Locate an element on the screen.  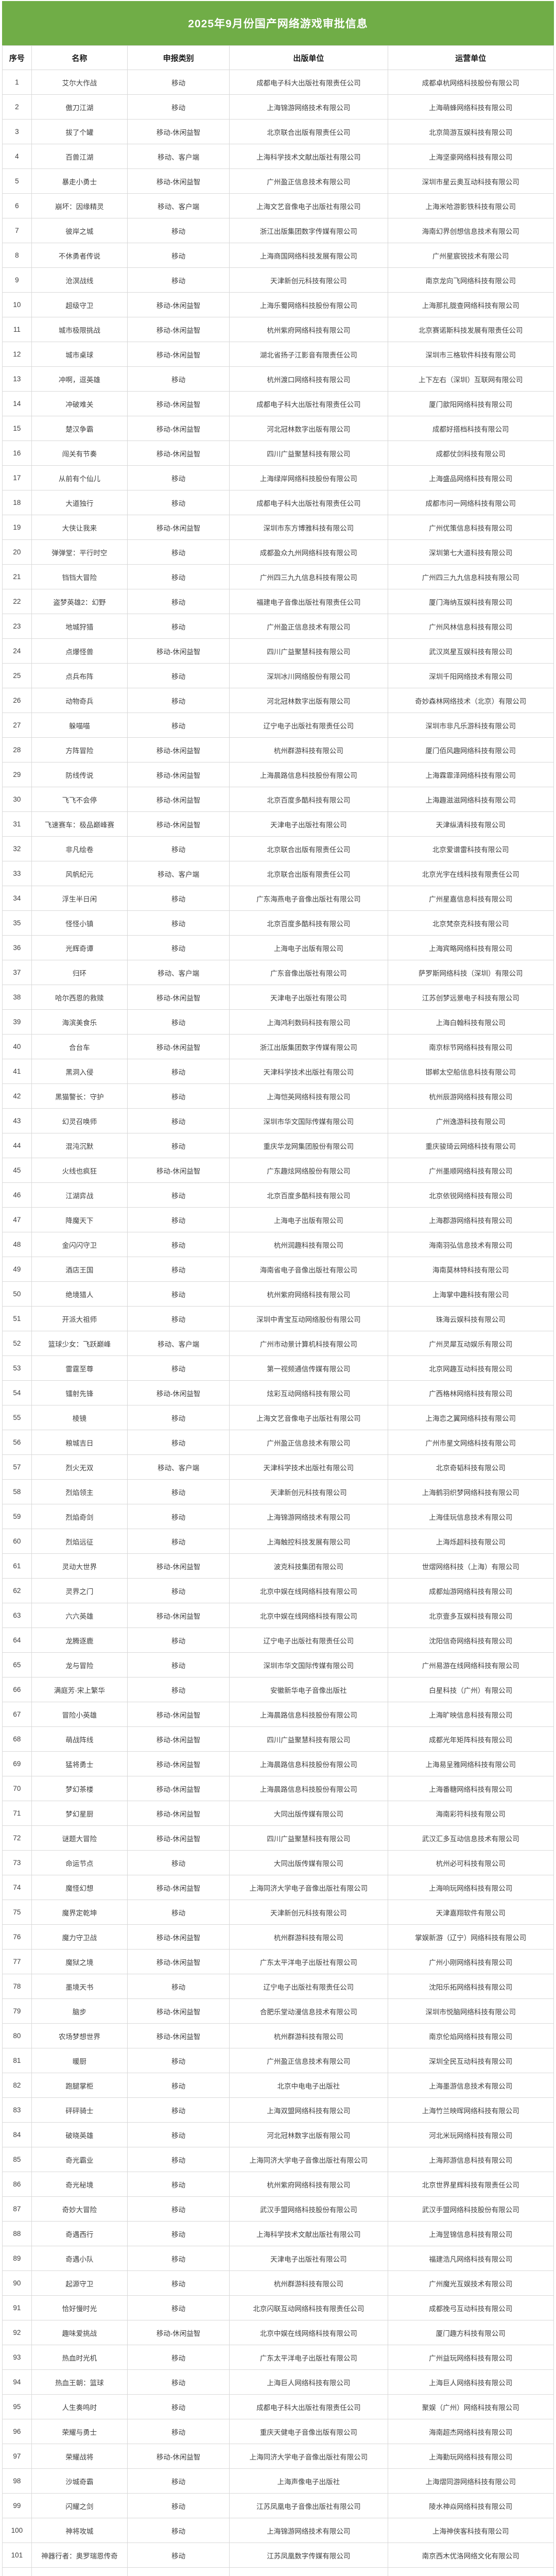
cell-index: 80 is located at coordinates (17, 2035).